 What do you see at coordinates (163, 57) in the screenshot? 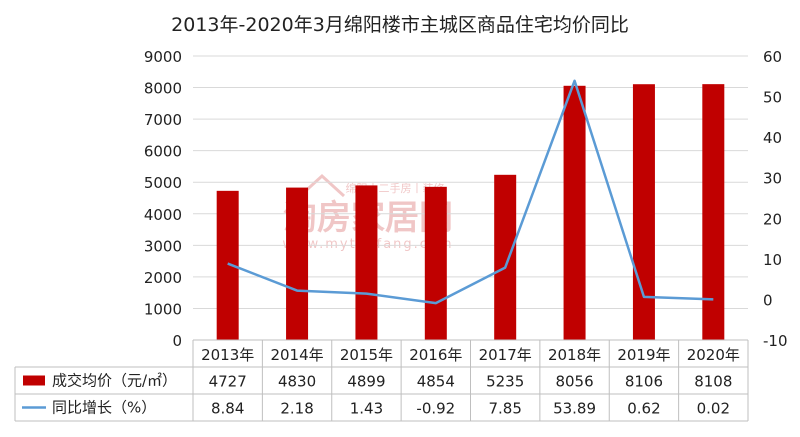
I see `y-left-tick-label: 9000` at bounding box center [163, 57].